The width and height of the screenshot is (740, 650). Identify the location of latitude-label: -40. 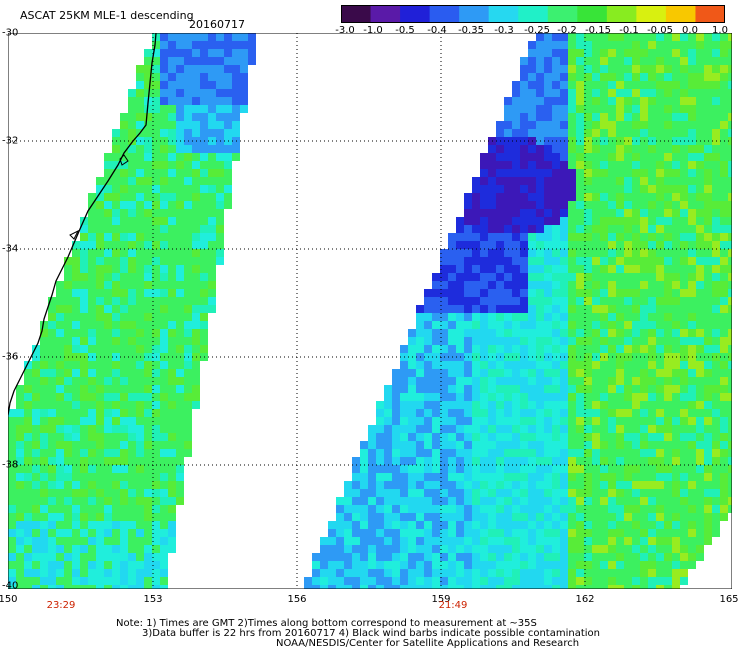
(10, 586).